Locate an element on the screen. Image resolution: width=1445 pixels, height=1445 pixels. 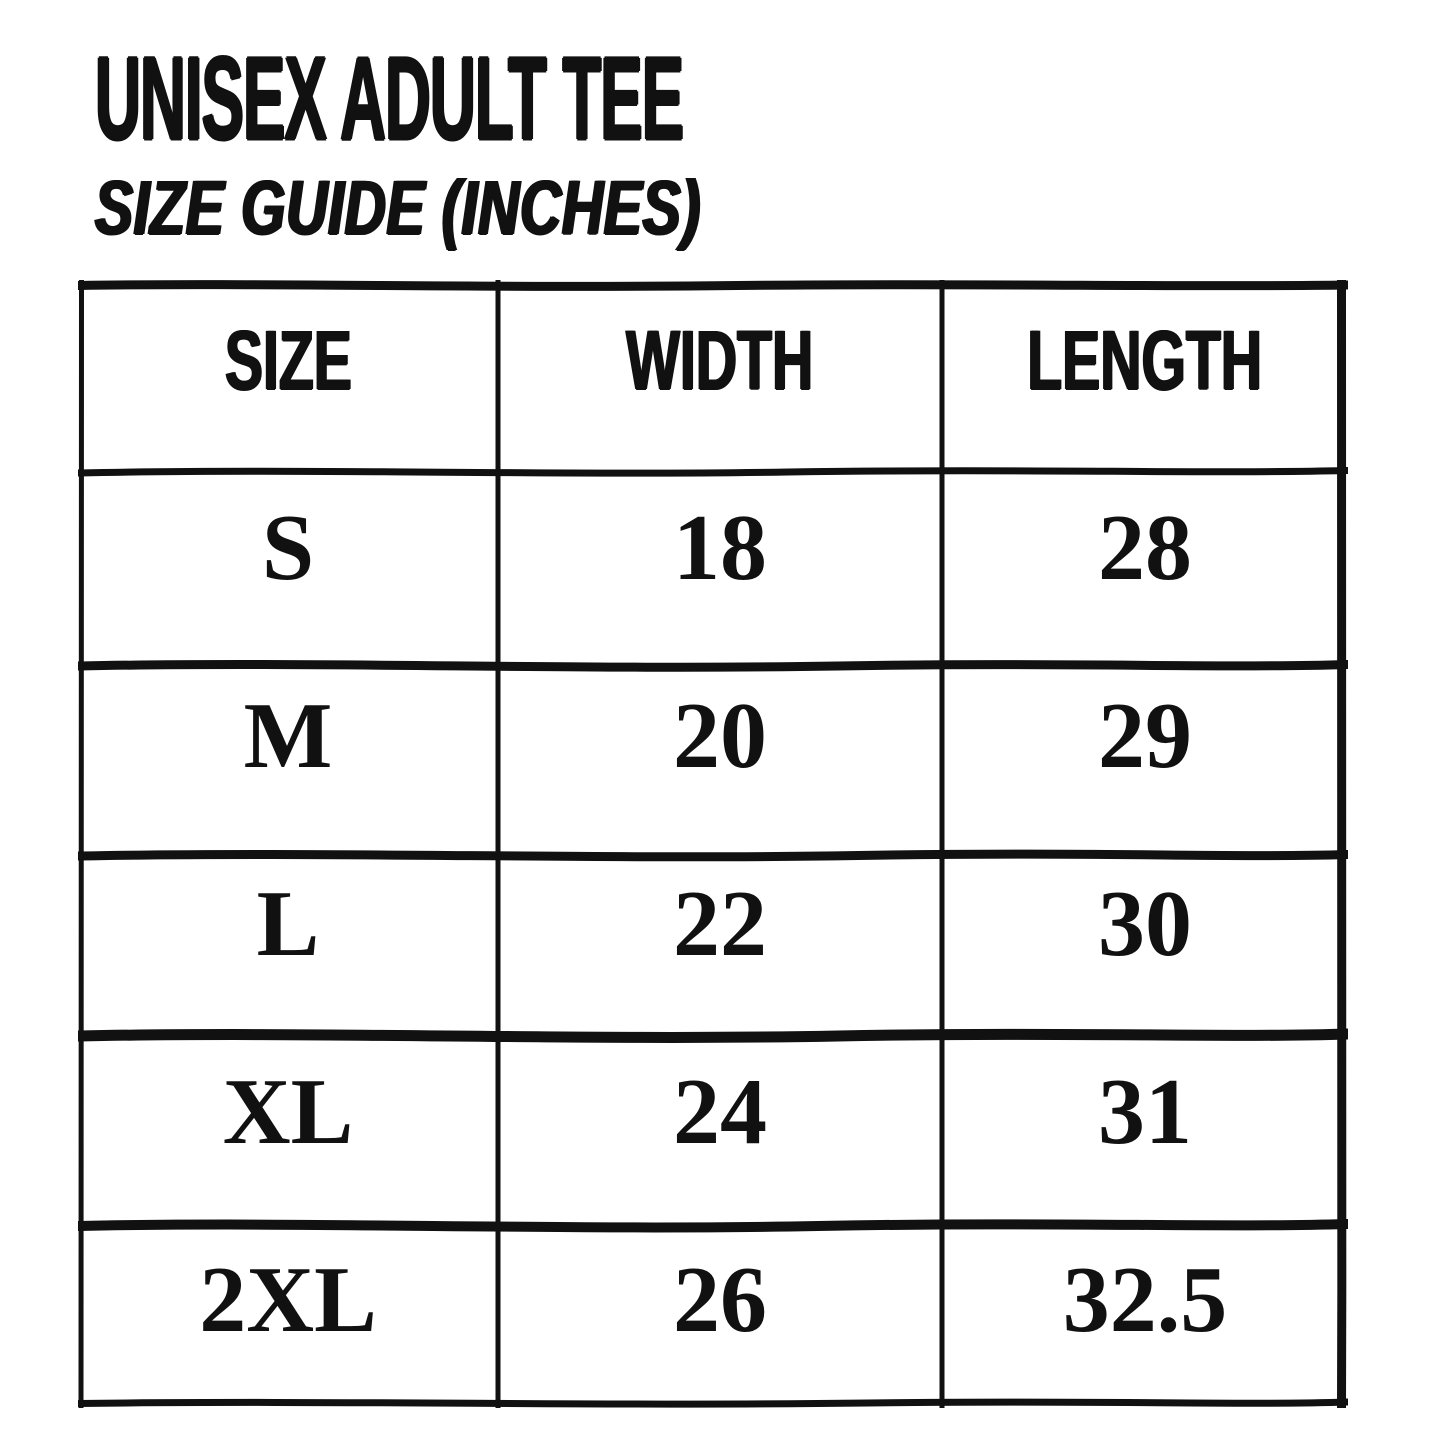
column-header-width: WIDTH is located at coordinates (720, 374).